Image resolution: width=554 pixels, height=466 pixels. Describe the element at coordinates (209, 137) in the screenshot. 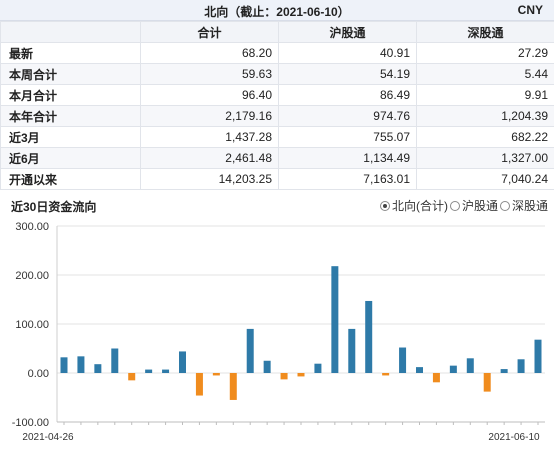

I see `cell-total: 1,437.28` at that location.